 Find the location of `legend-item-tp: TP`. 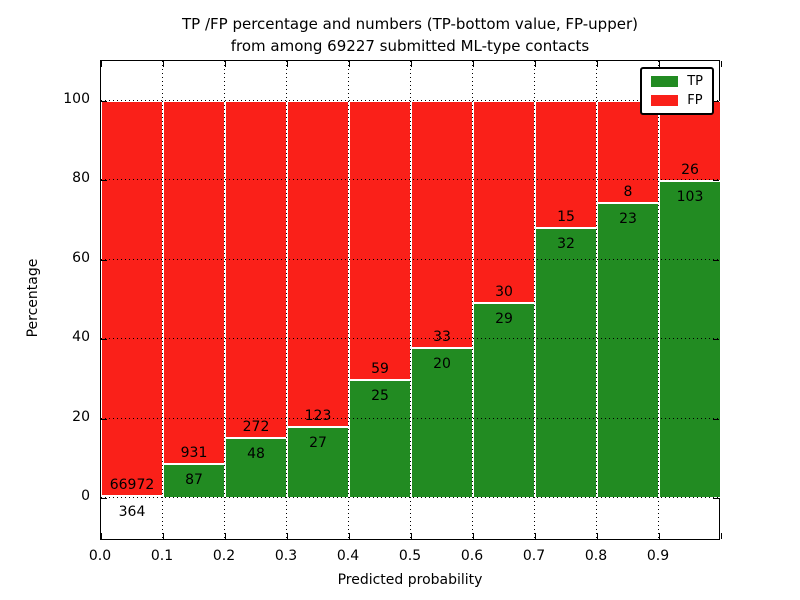

legend-item-tp: TP is located at coordinates (677, 81).